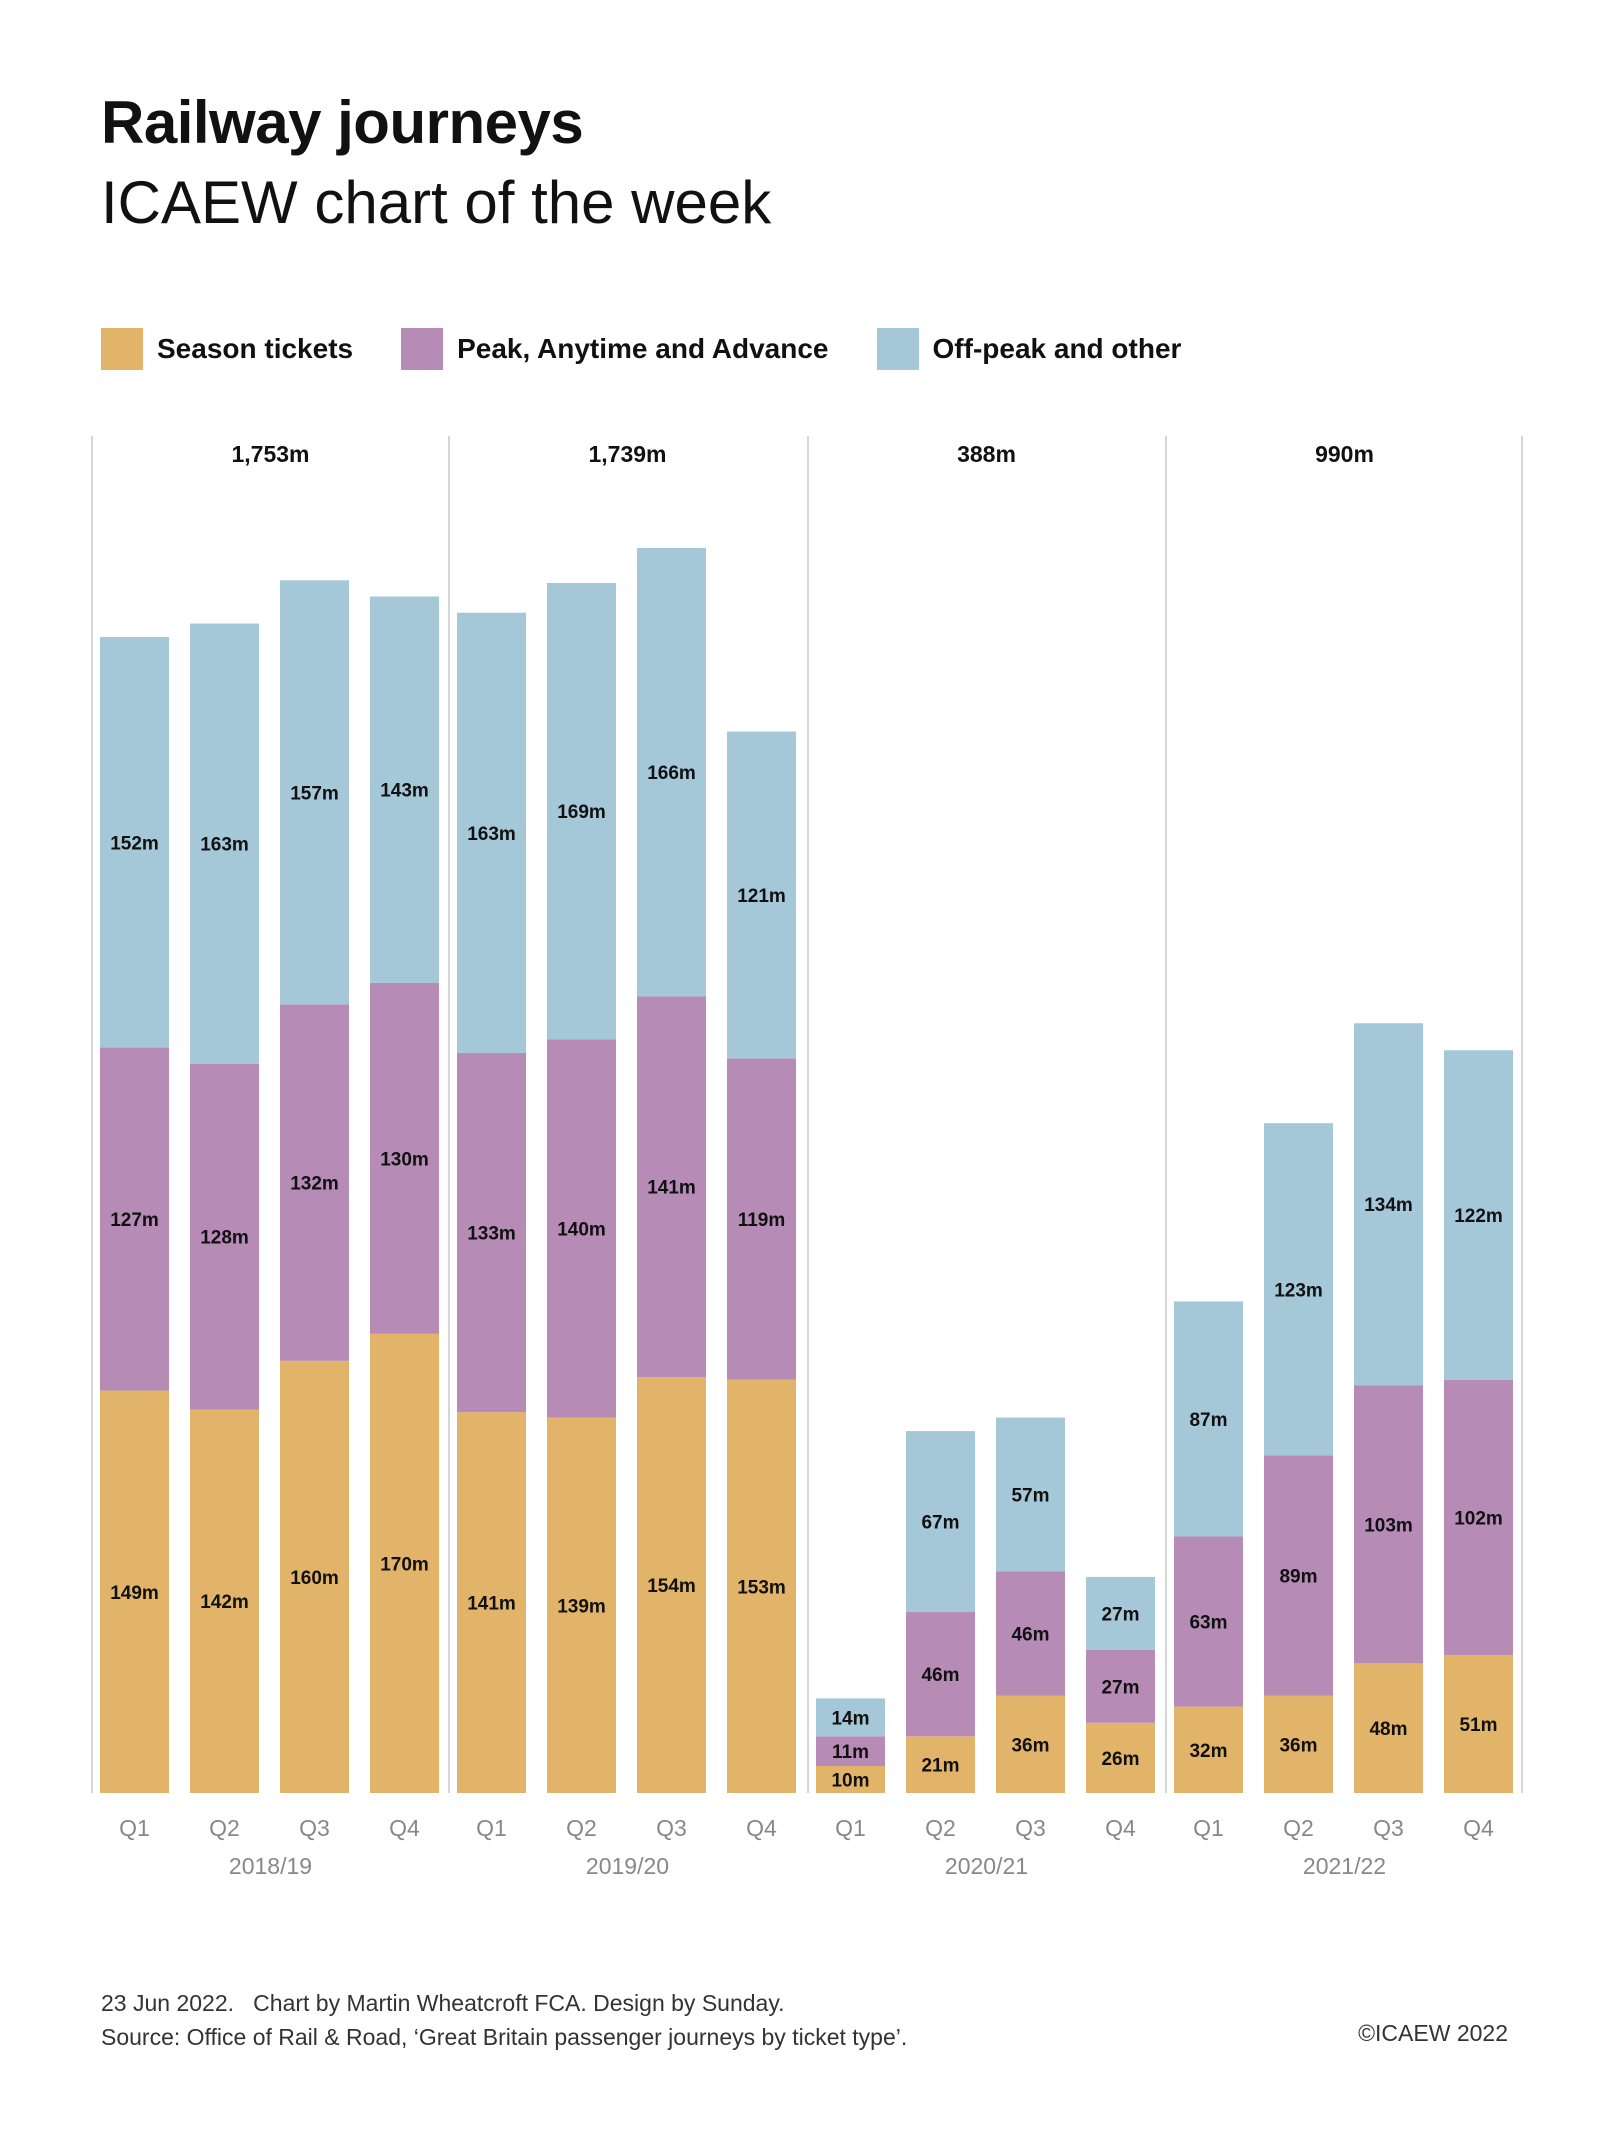  Describe the element at coordinates (314, 1578) in the screenshot. I see `data-label: 160m` at that location.